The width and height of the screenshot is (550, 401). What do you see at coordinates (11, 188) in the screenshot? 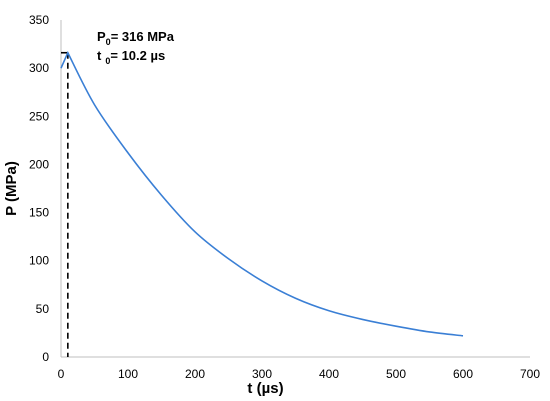
I see `y-axis-title: P (MPa)` at bounding box center [11, 188].